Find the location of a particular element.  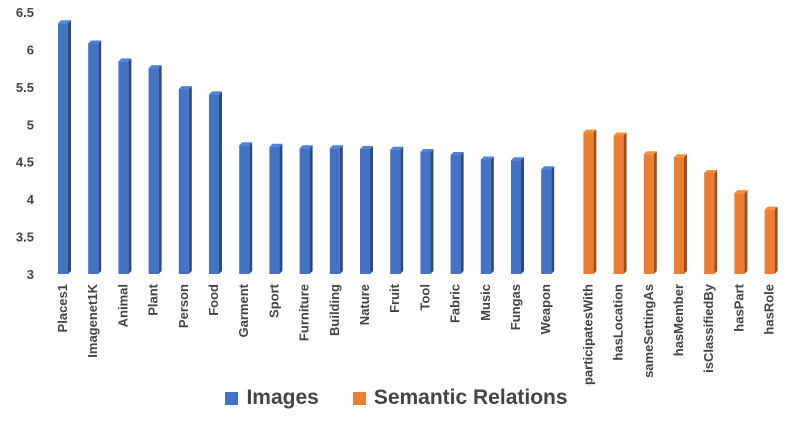

bar-Plant is located at coordinates (155, 170).